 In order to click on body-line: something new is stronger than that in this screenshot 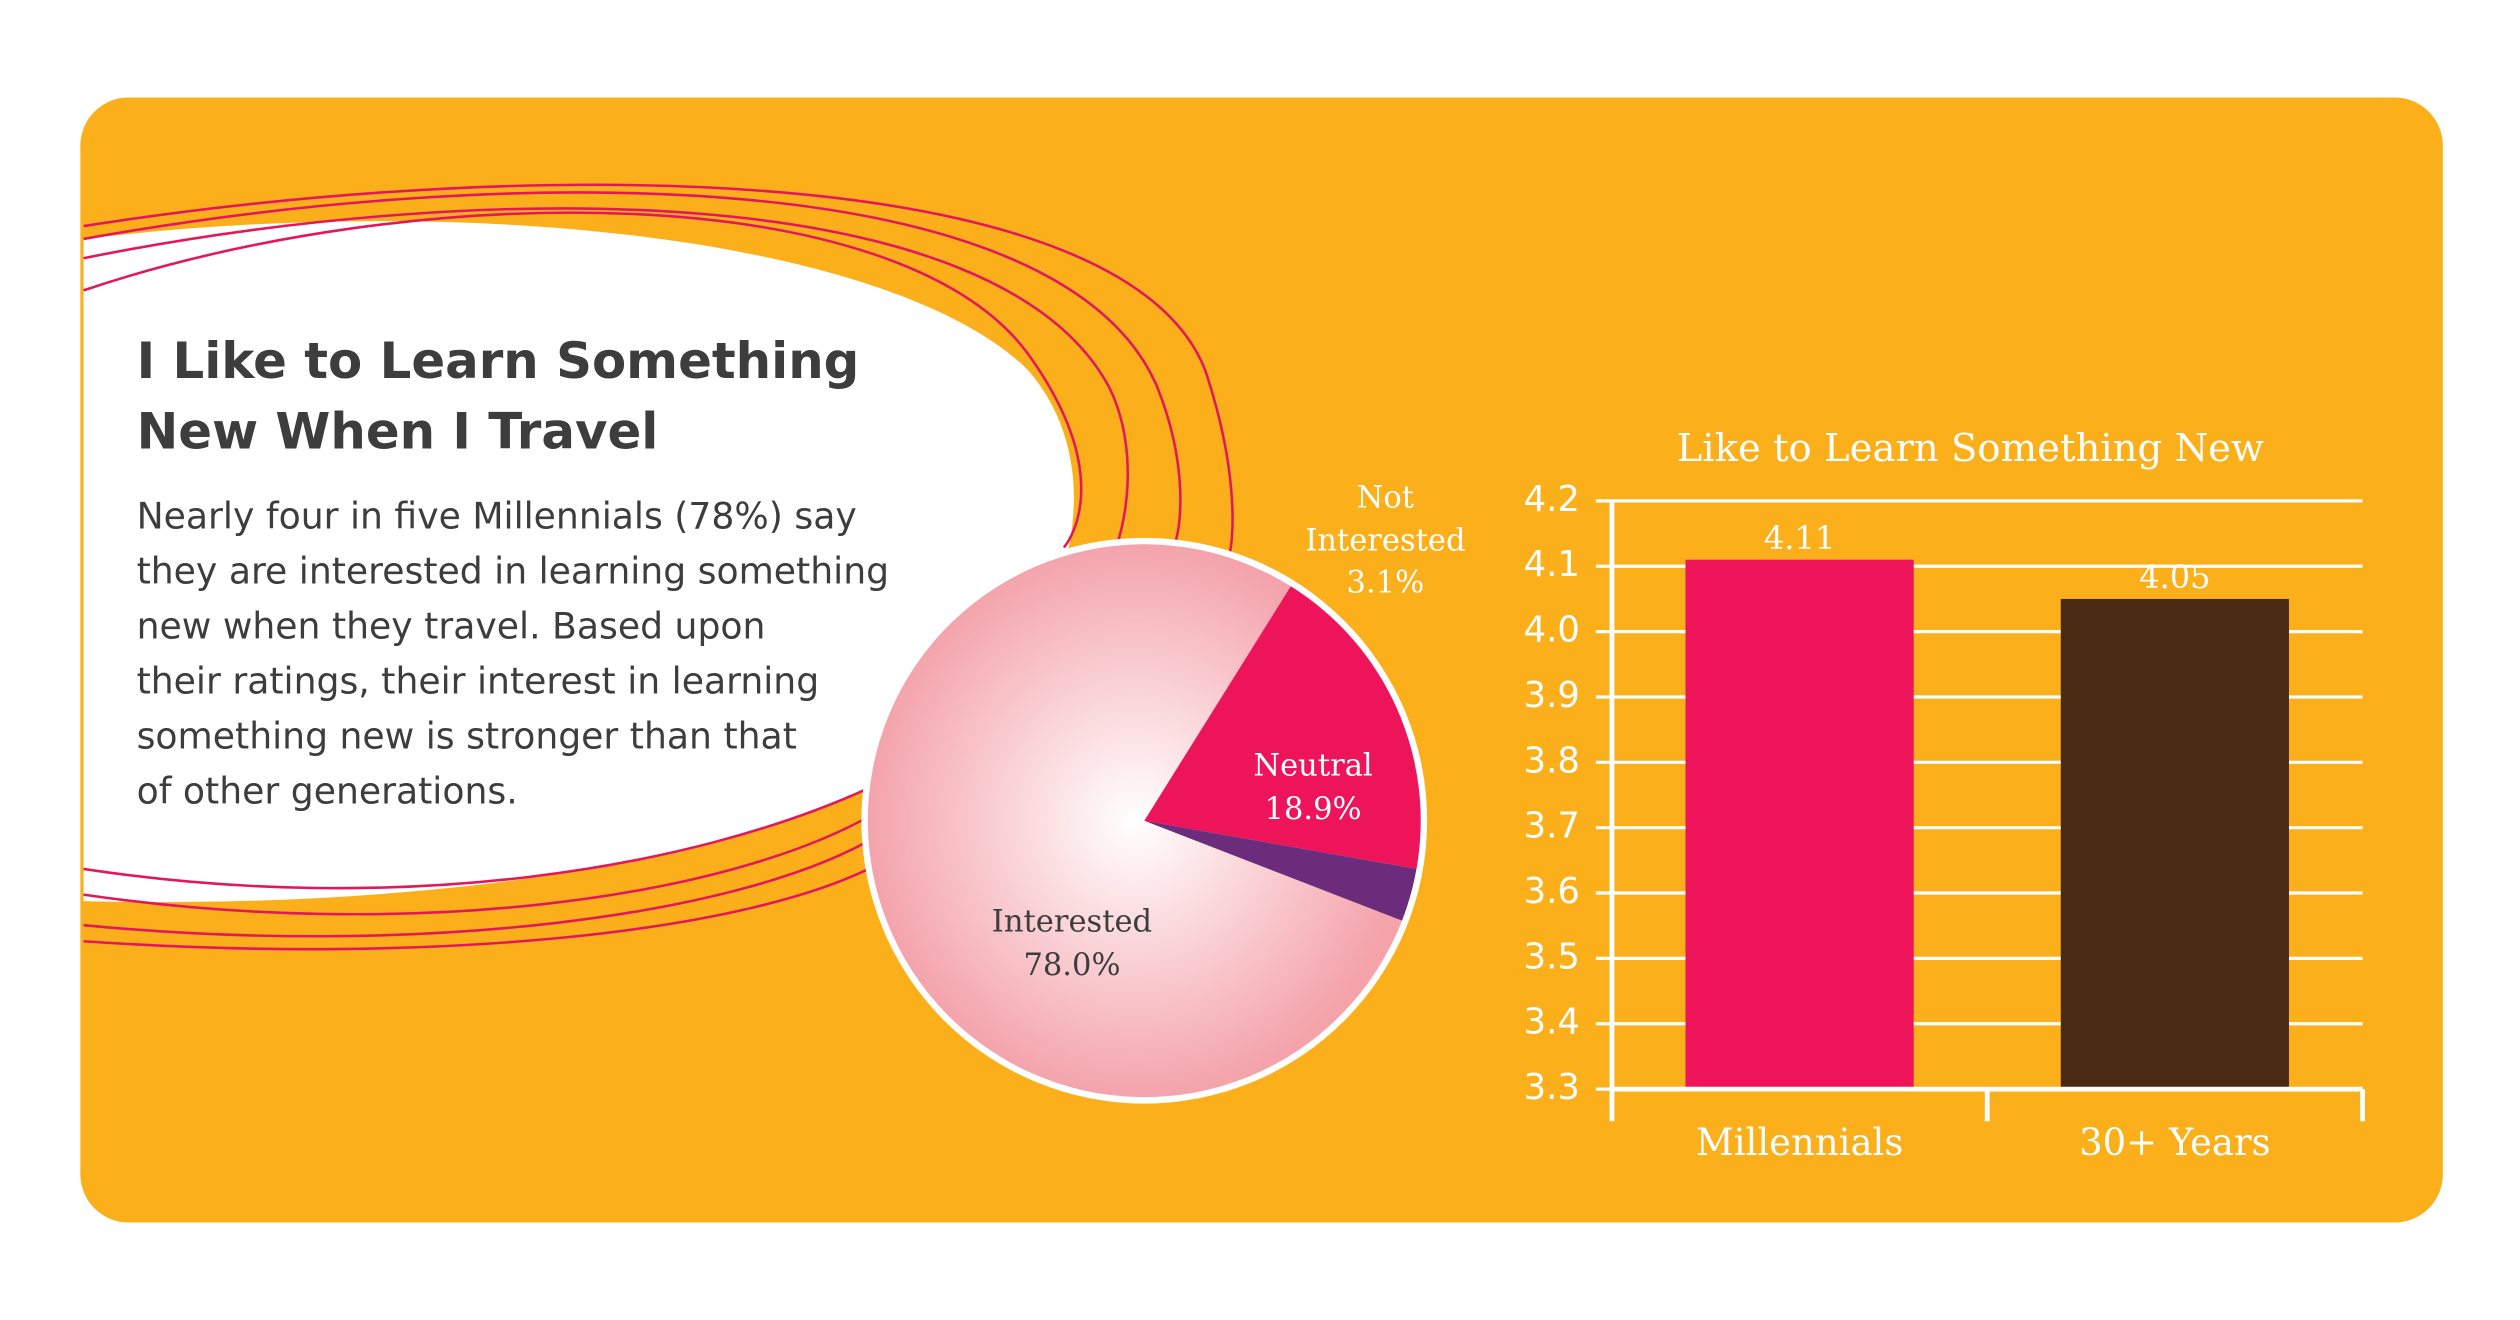, I will do `click(467, 735)`.